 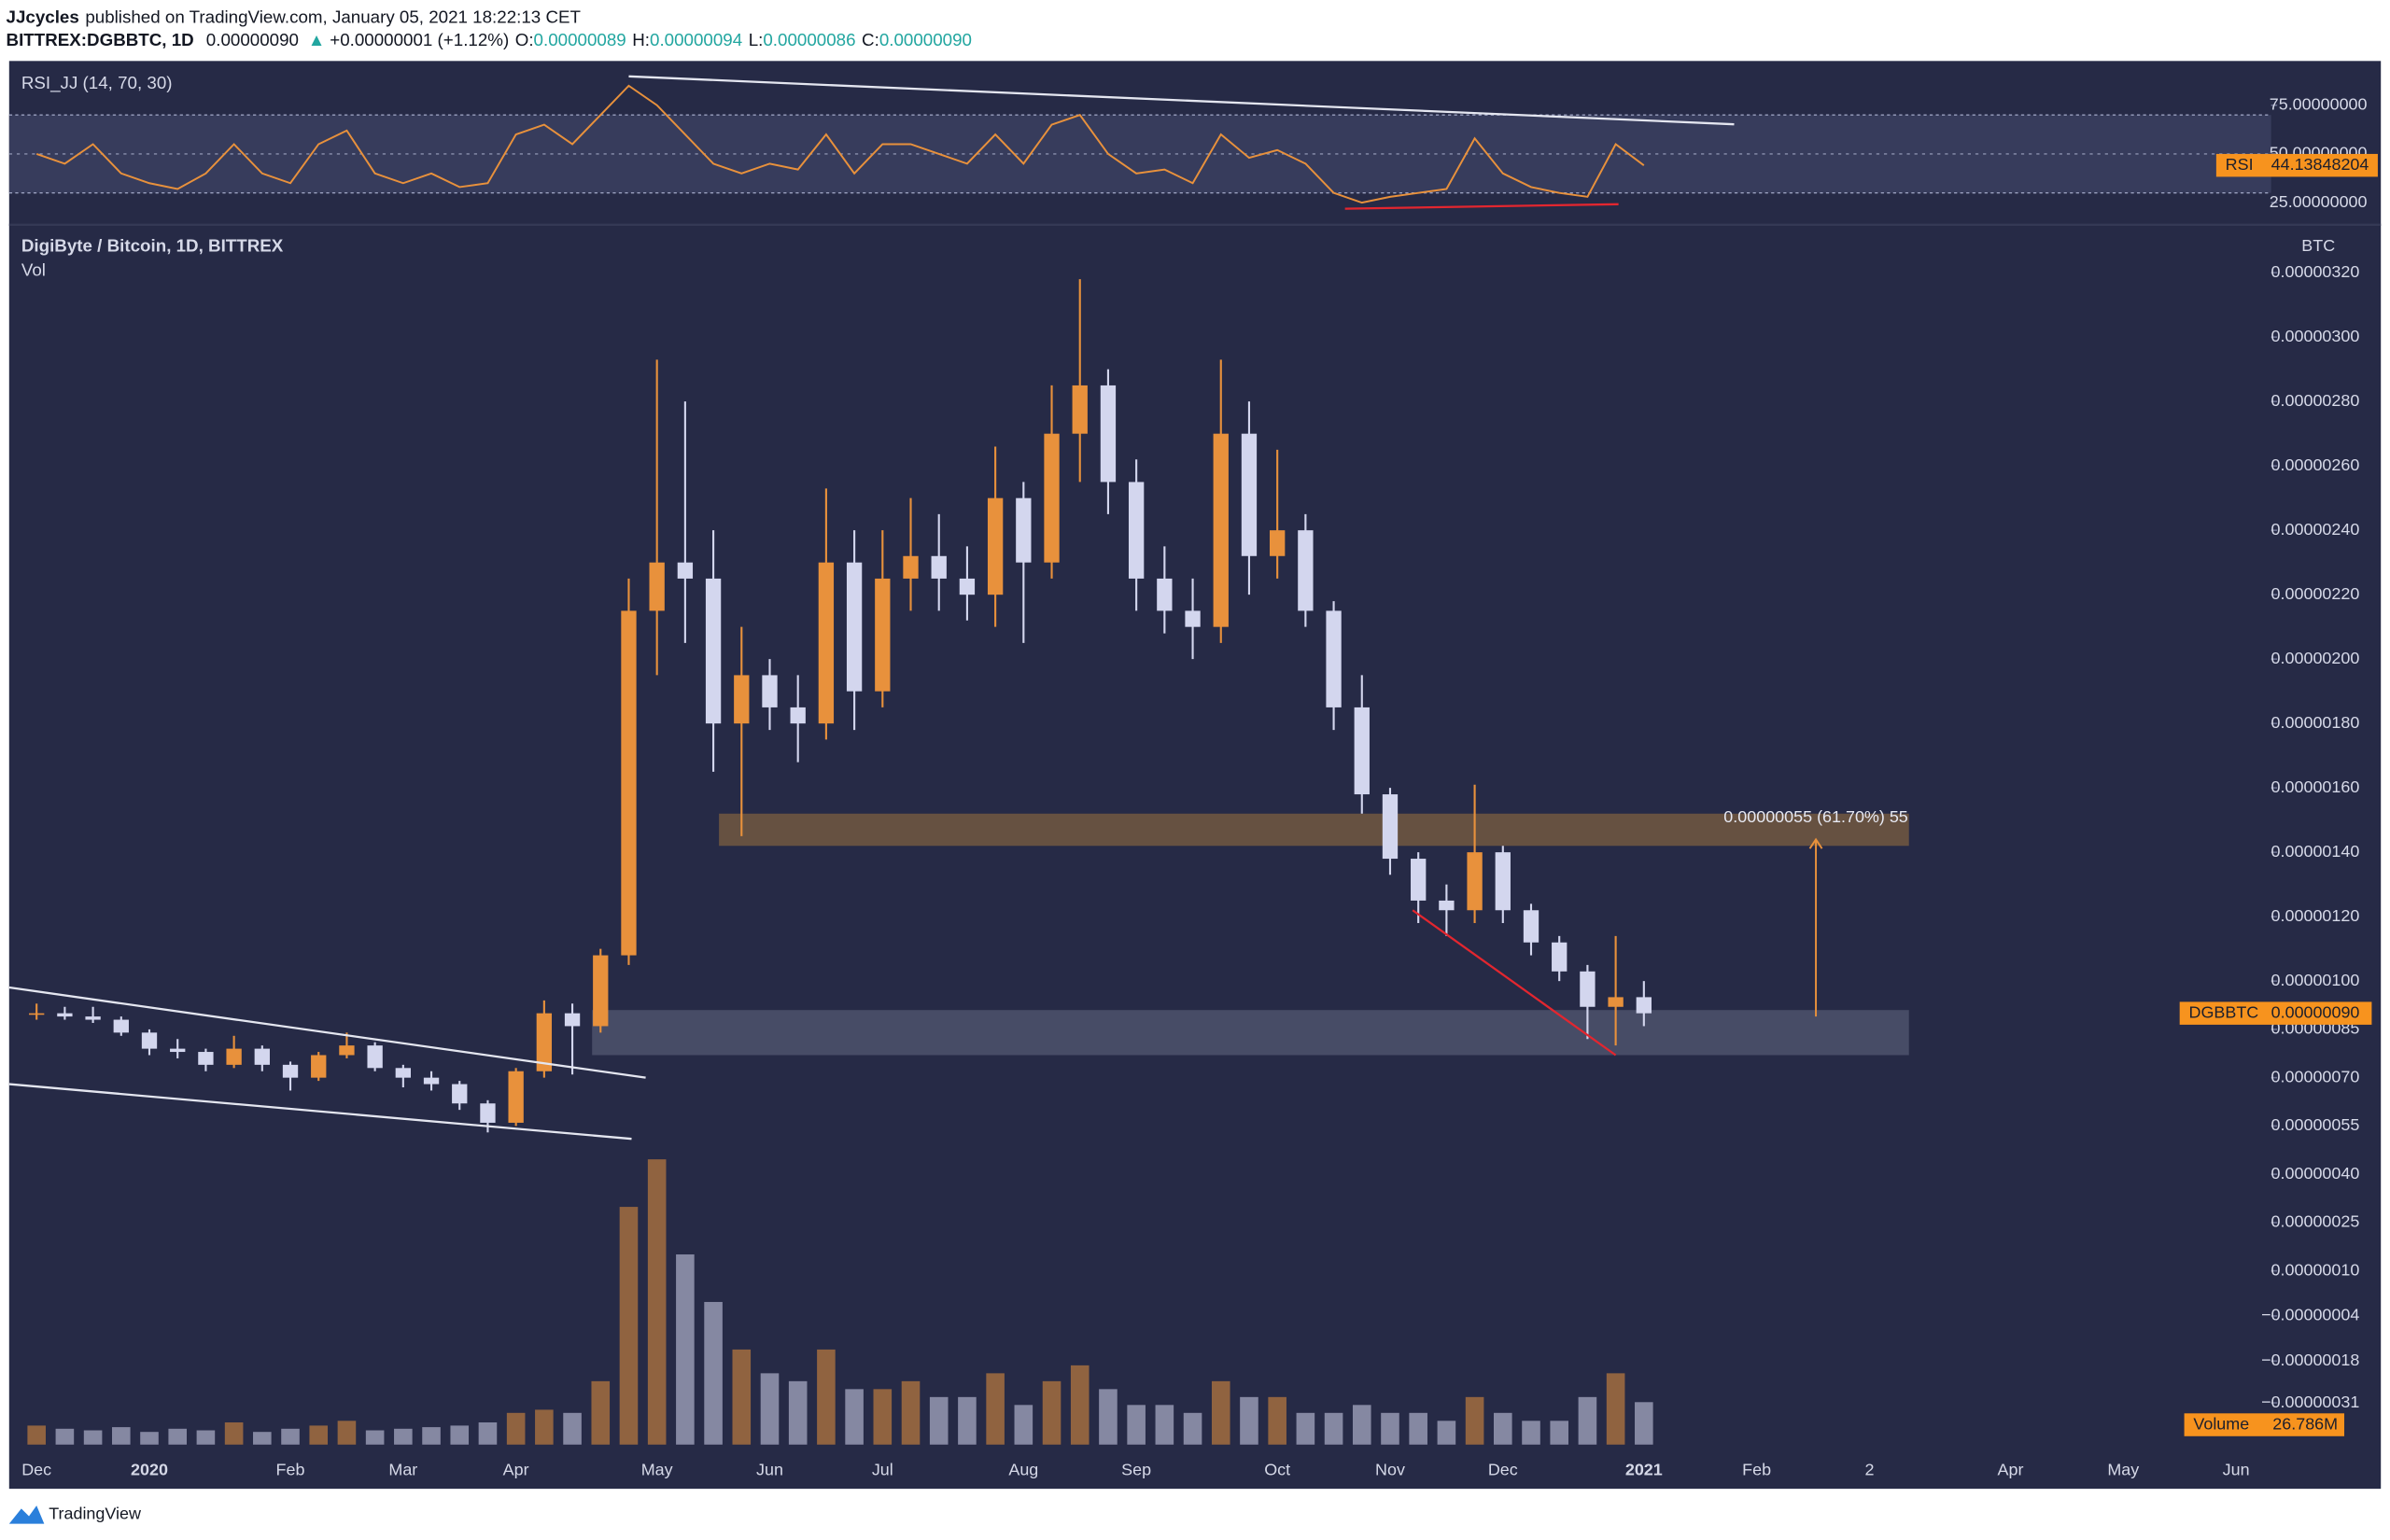 What do you see at coordinates (2310, 1315) in the screenshot?
I see `y-tick-label: −0.00000004` at bounding box center [2310, 1315].